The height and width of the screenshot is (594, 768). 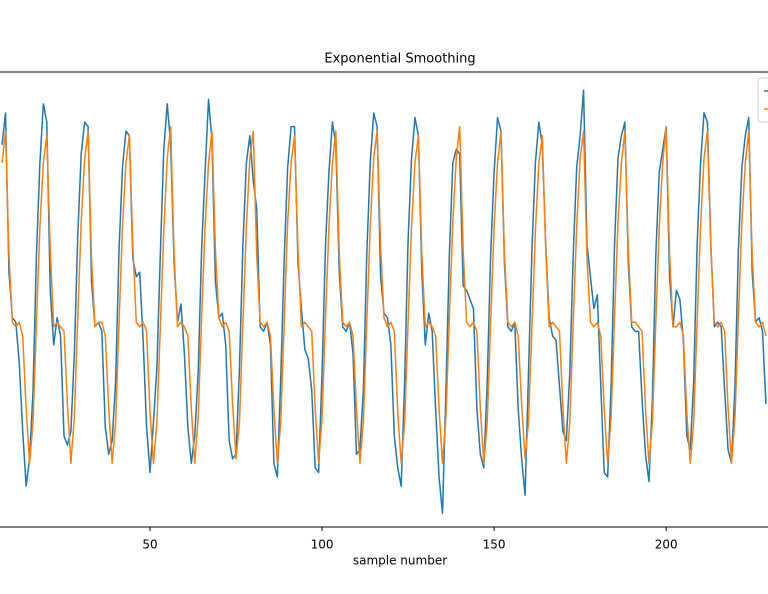 I want to click on x-tick-label: 50, so click(x=149, y=545).